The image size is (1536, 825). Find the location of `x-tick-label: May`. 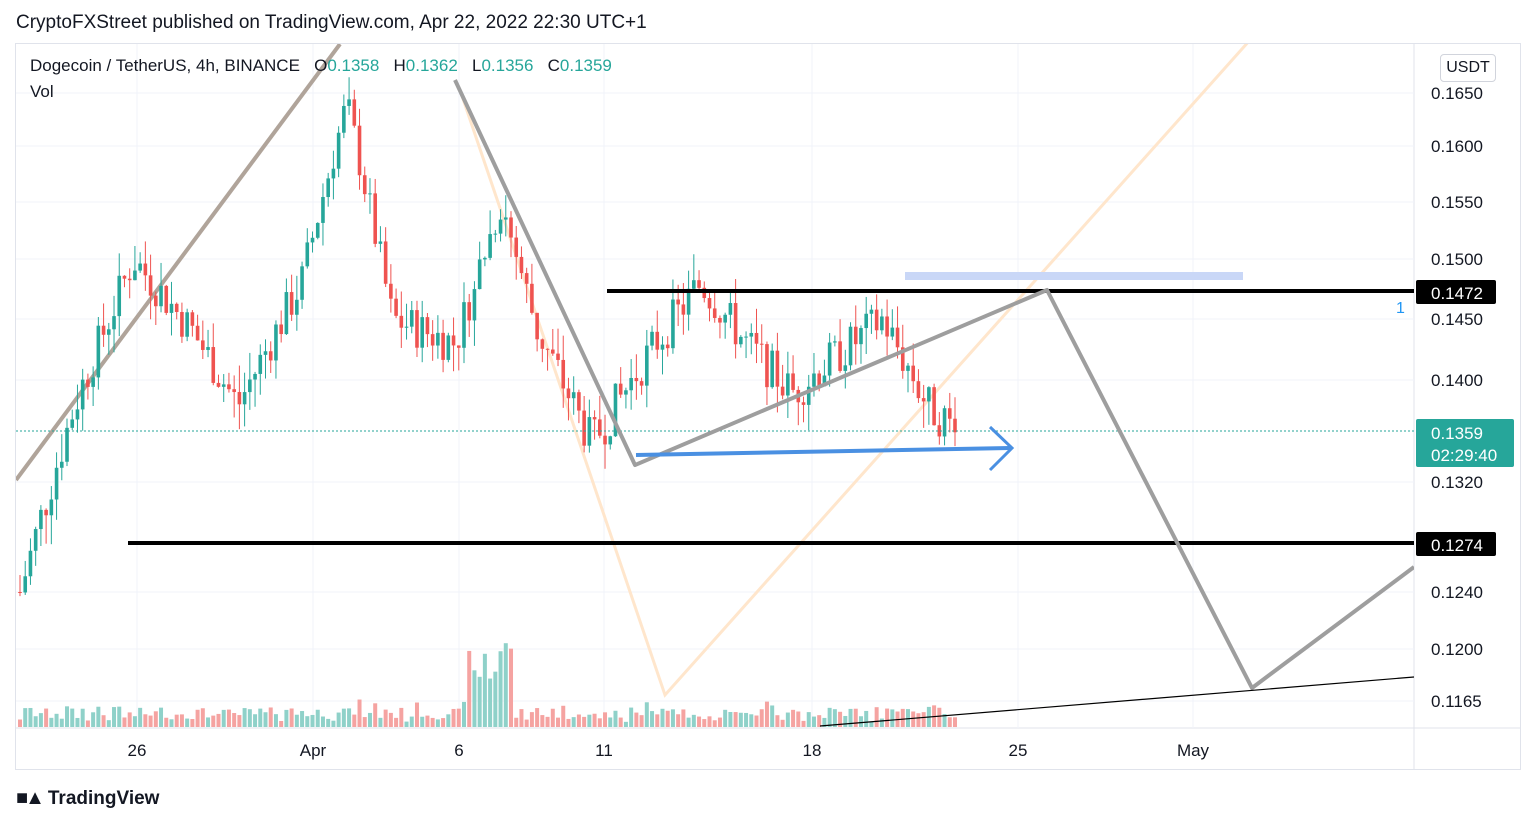

x-tick-label: May is located at coordinates (1193, 750).